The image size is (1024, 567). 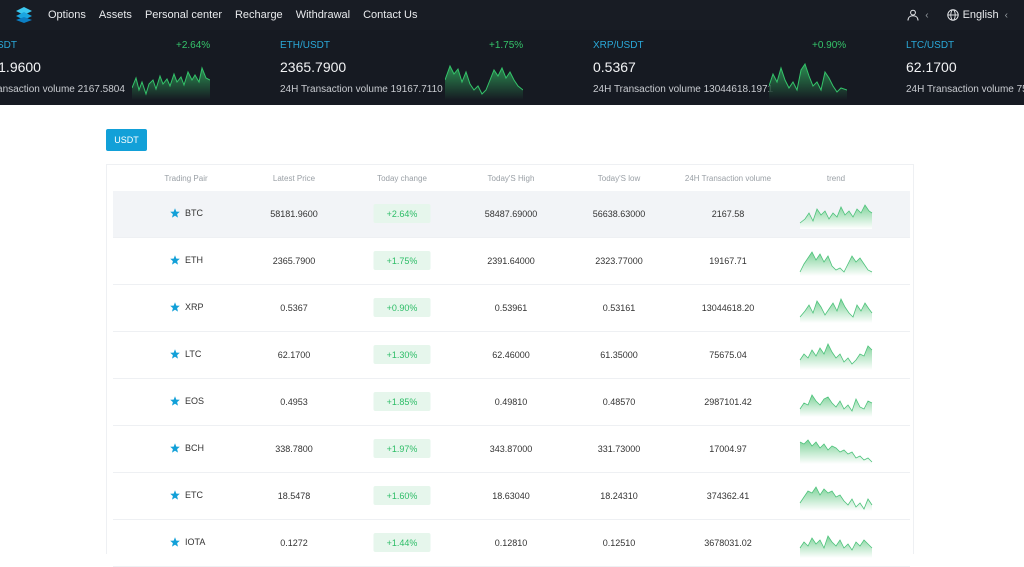 I want to click on today-high-cell: 0.53961, so click(x=511, y=308).